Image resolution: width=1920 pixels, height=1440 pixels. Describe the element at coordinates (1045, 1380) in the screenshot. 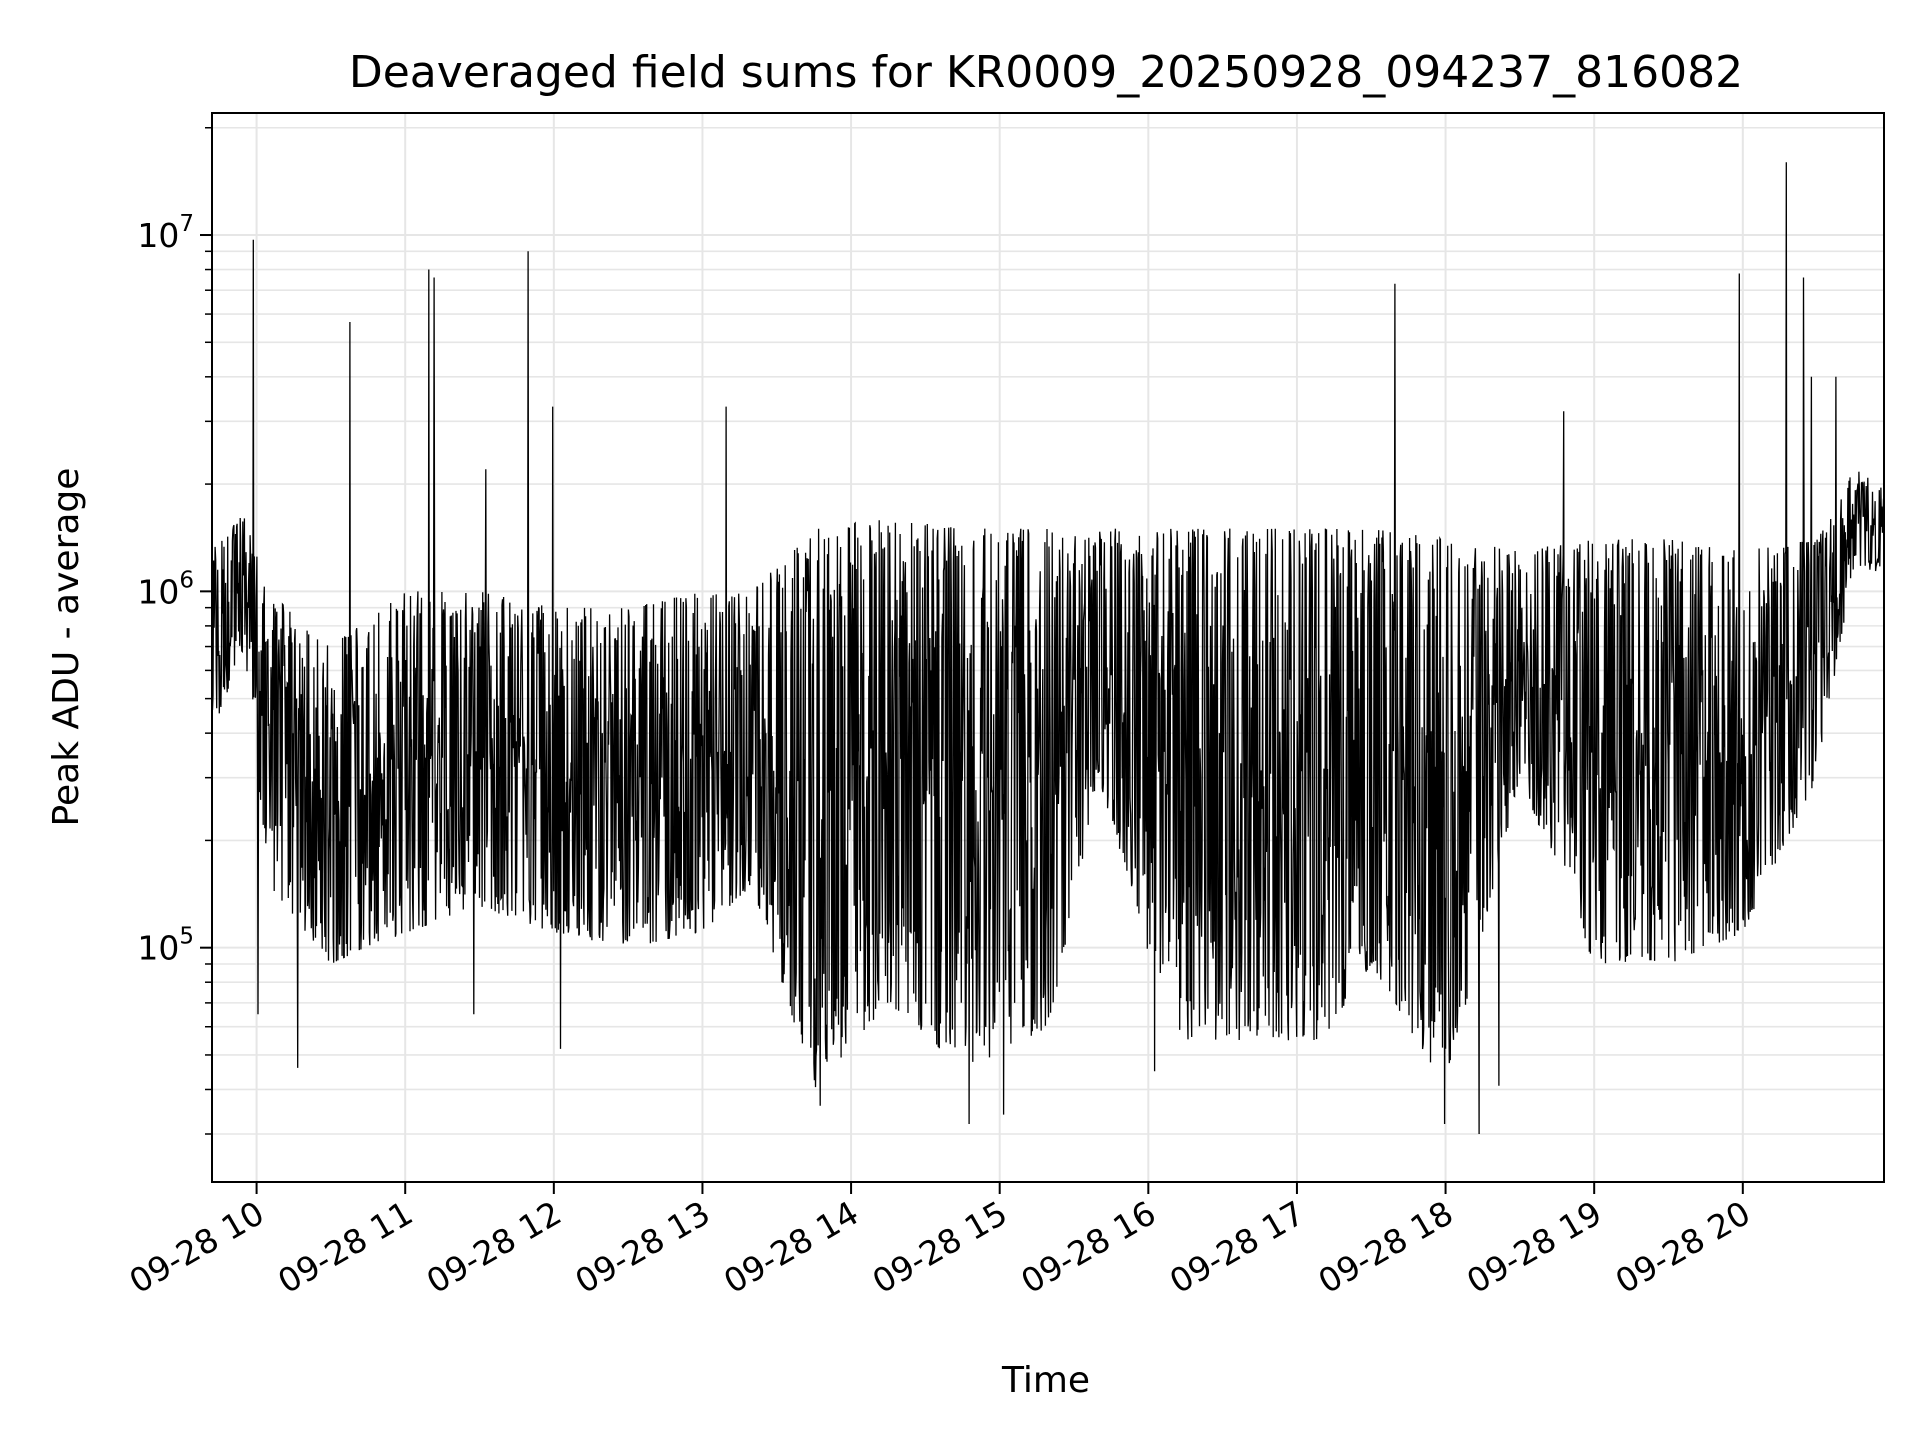

I see `x-axis-label: Time` at that location.